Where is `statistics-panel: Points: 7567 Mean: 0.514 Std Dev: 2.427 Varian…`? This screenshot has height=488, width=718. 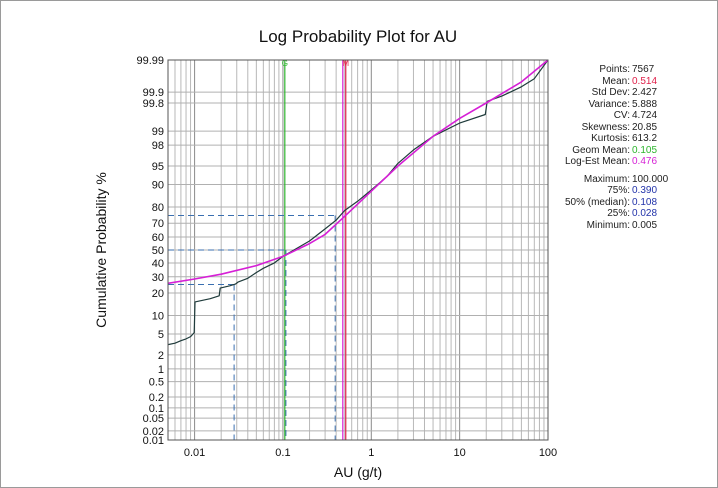
statistics-panel: Points: 7567 Mean: 0.514 Std Dev: 2.427 Varian… is located at coordinates (633, 147).